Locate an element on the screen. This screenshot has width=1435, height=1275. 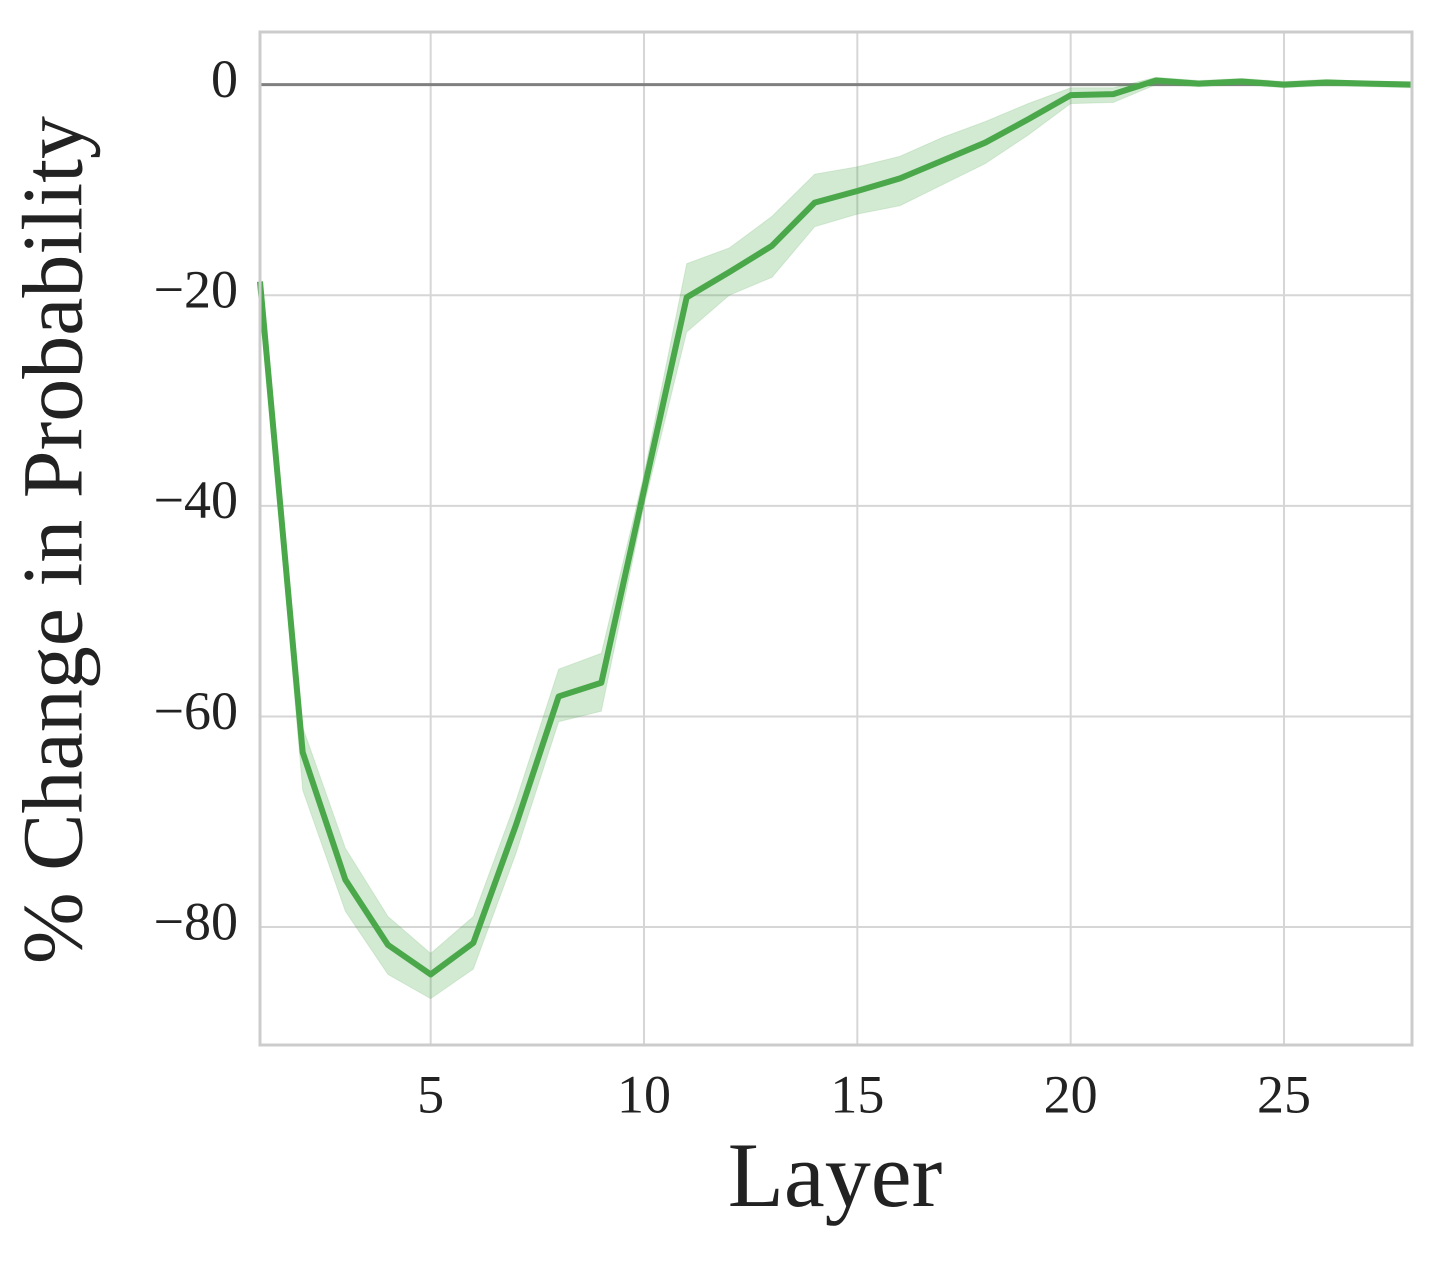
x-tick-label: 5 is located at coordinates (430, 1094).